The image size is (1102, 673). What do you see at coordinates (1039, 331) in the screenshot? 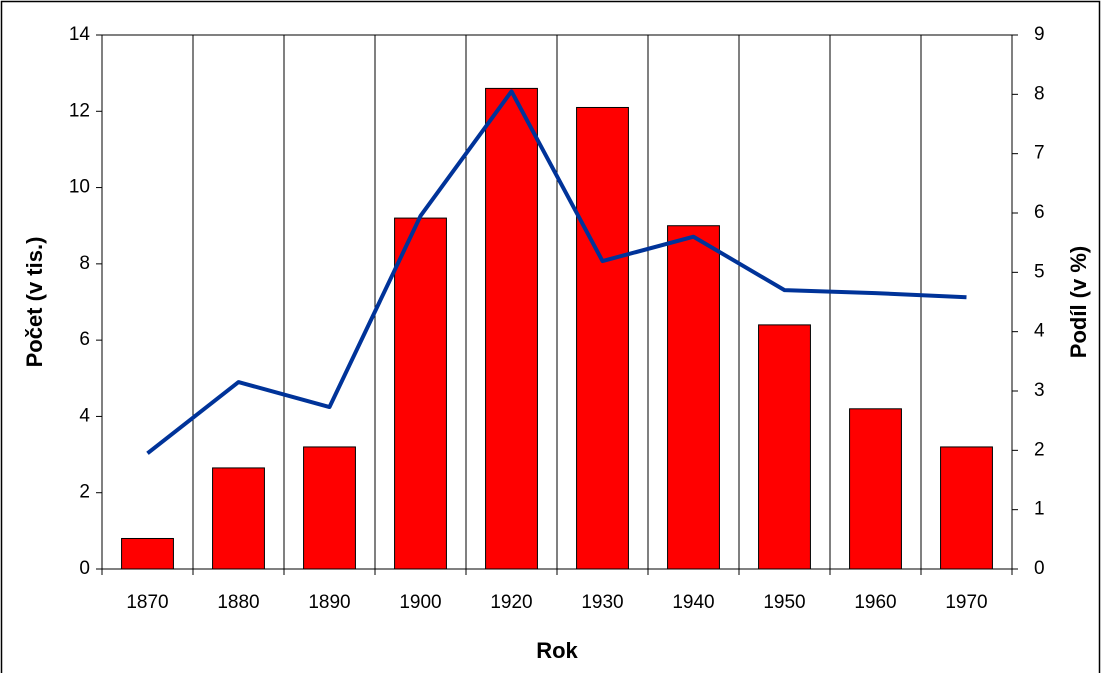
I see `y2-tick-label: 4` at bounding box center [1039, 331].